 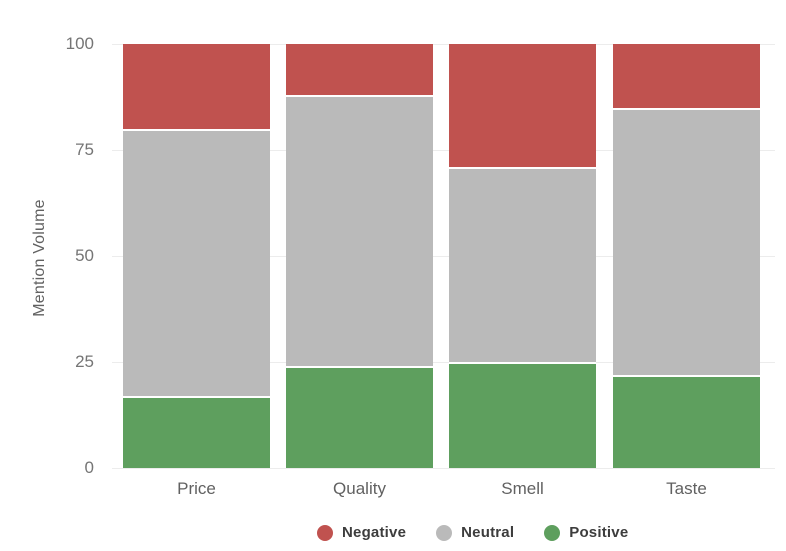 What do you see at coordinates (84, 361) in the screenshot?
I see `y-tick-label-25: 25` at bounding box center [84, 361].